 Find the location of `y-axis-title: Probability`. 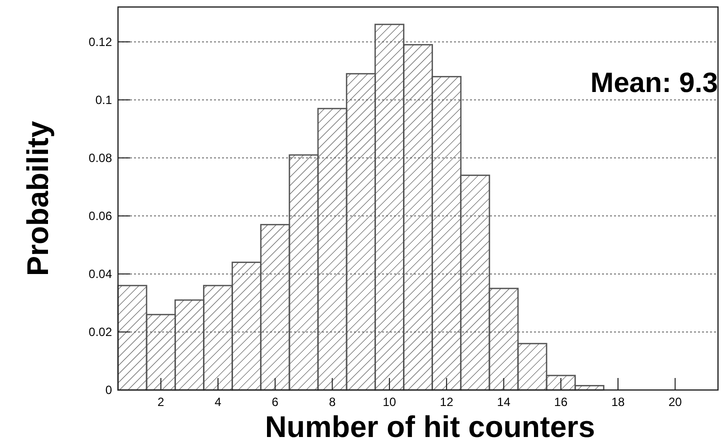

y-axis-title: Probability is located at coordinates (38, 198).